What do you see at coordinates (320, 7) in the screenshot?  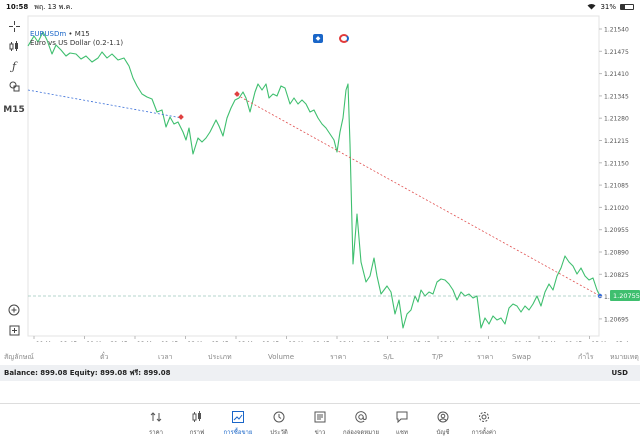 I see `status-bar: 10:58 พฤ. 13 พ.ค. 31%` at bounding box center [320, 7].